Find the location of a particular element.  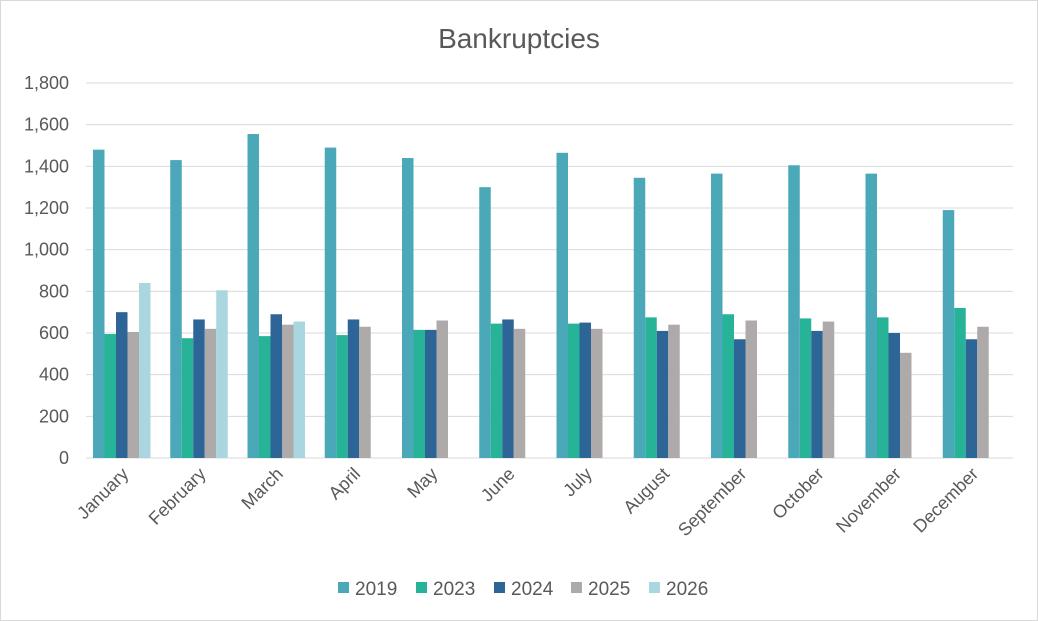

legend: 2019 2023 2024 2025 2026 is located at coordinates (523, 589).